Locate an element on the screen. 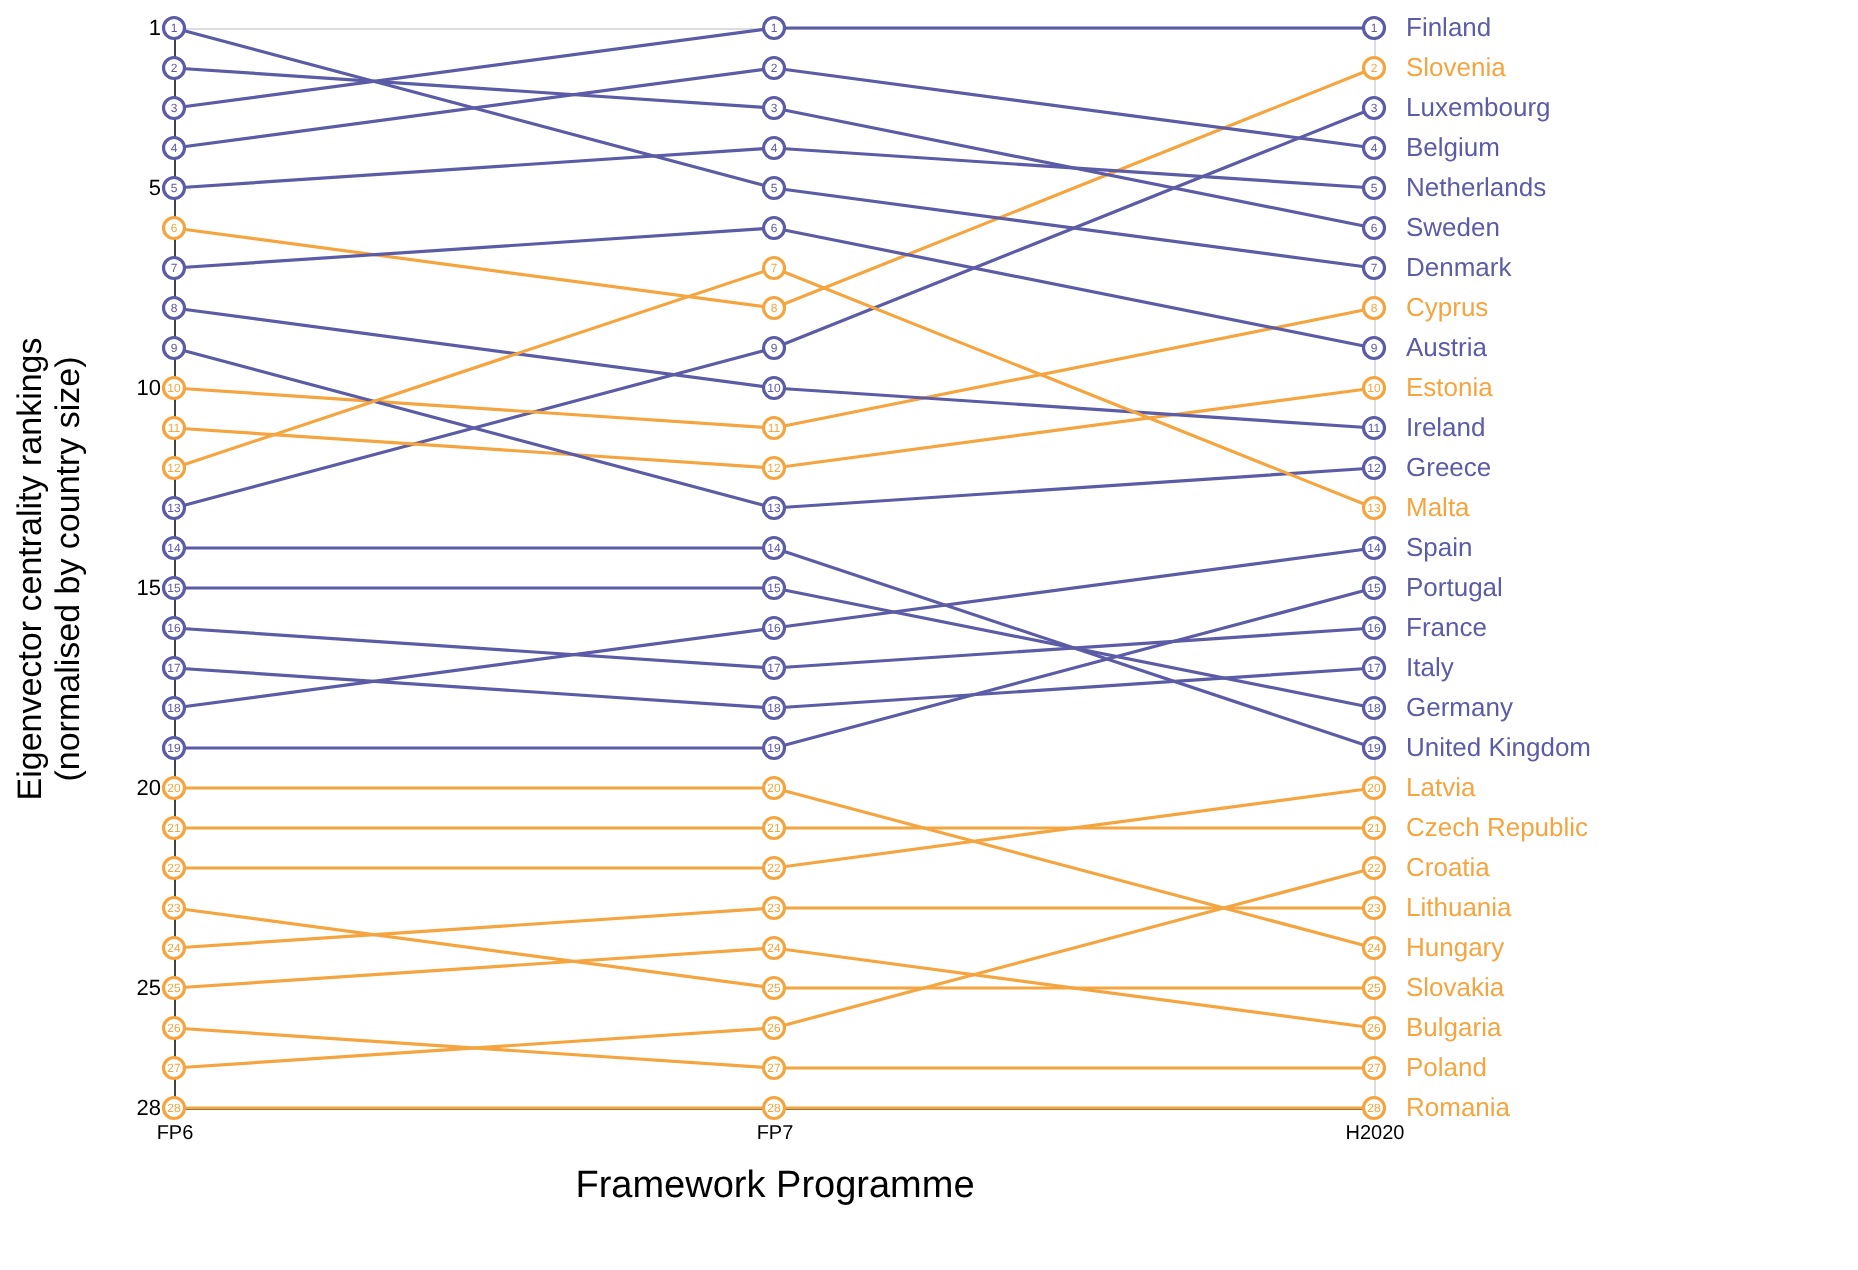 This screenshot has width=1858, height=1270. series-label: Poland is located at coordinates (1446, 1067).